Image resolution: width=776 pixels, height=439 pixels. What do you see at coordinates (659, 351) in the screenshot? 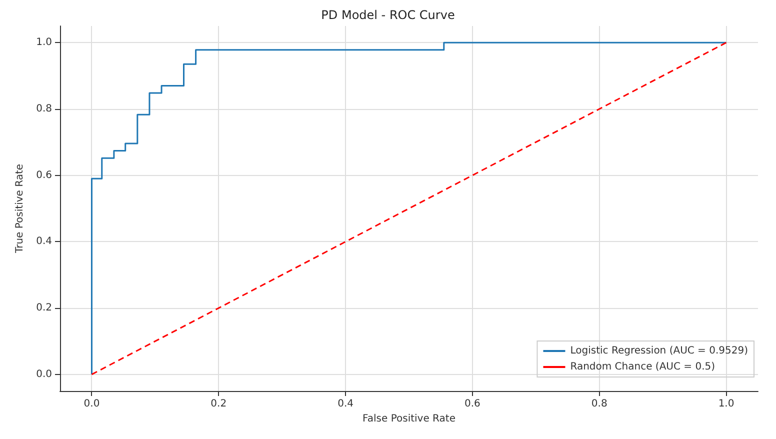
I see `legend-label: Logistic Regression (AUC = 0.9529)` at bounding box center [659, 351].